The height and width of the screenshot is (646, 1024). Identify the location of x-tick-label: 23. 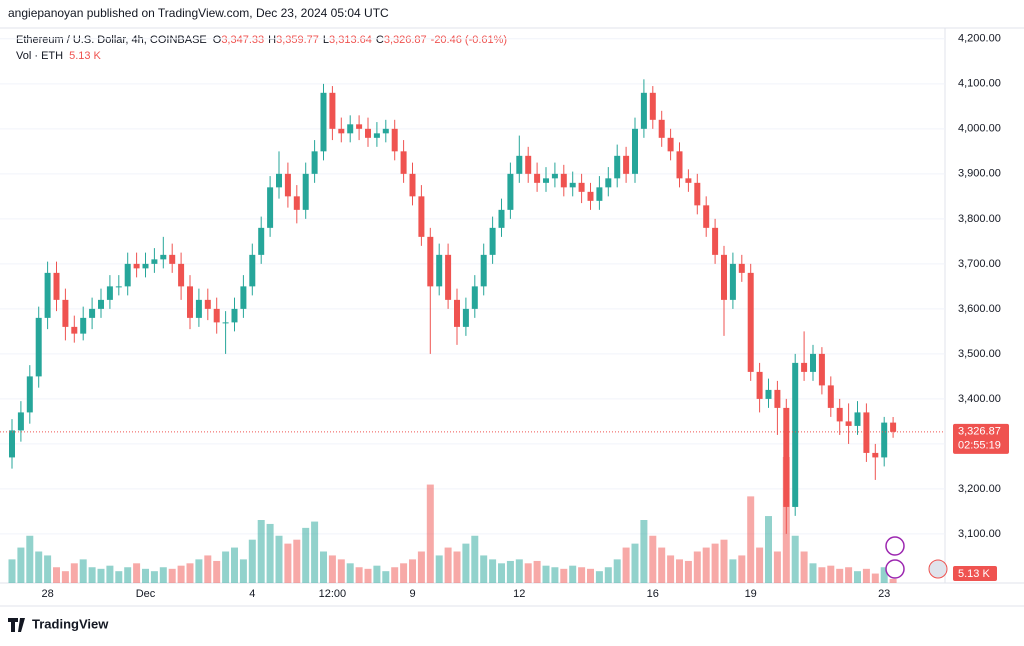
(884, 594).